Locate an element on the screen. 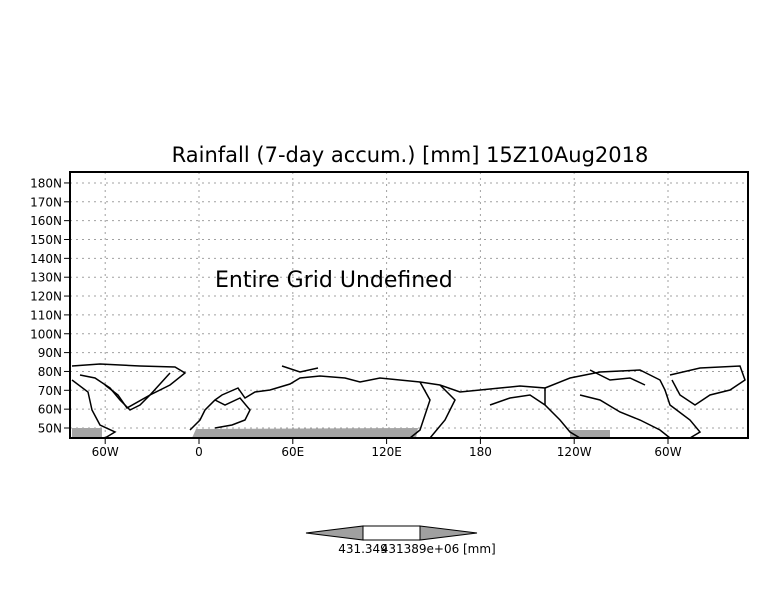 The image size is (784, 612). lat-tick-label: 180N is located at coordinates (46, 183).